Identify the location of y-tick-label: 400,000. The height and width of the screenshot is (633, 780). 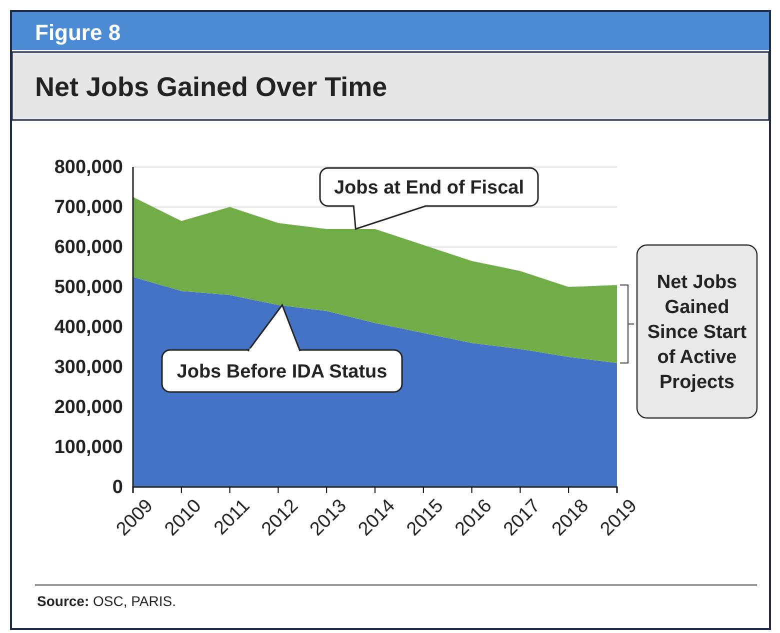
(88, 327).